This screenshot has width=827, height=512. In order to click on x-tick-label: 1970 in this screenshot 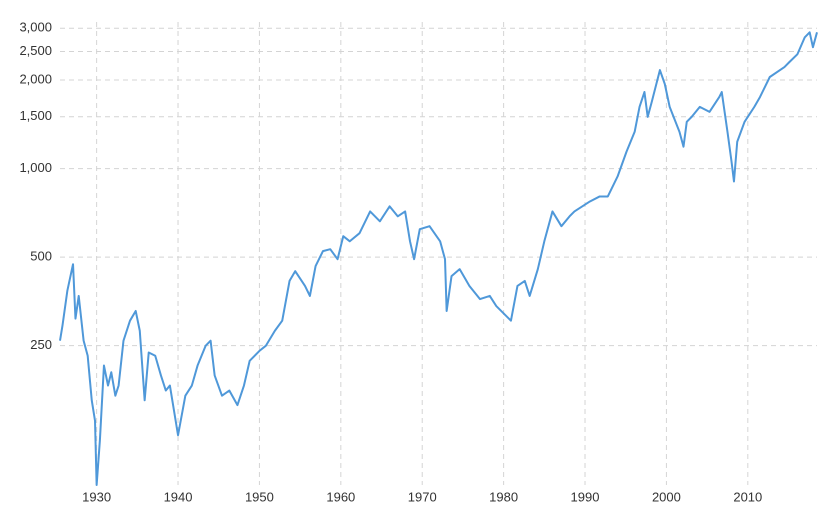, I will do `click(422, 496)`.